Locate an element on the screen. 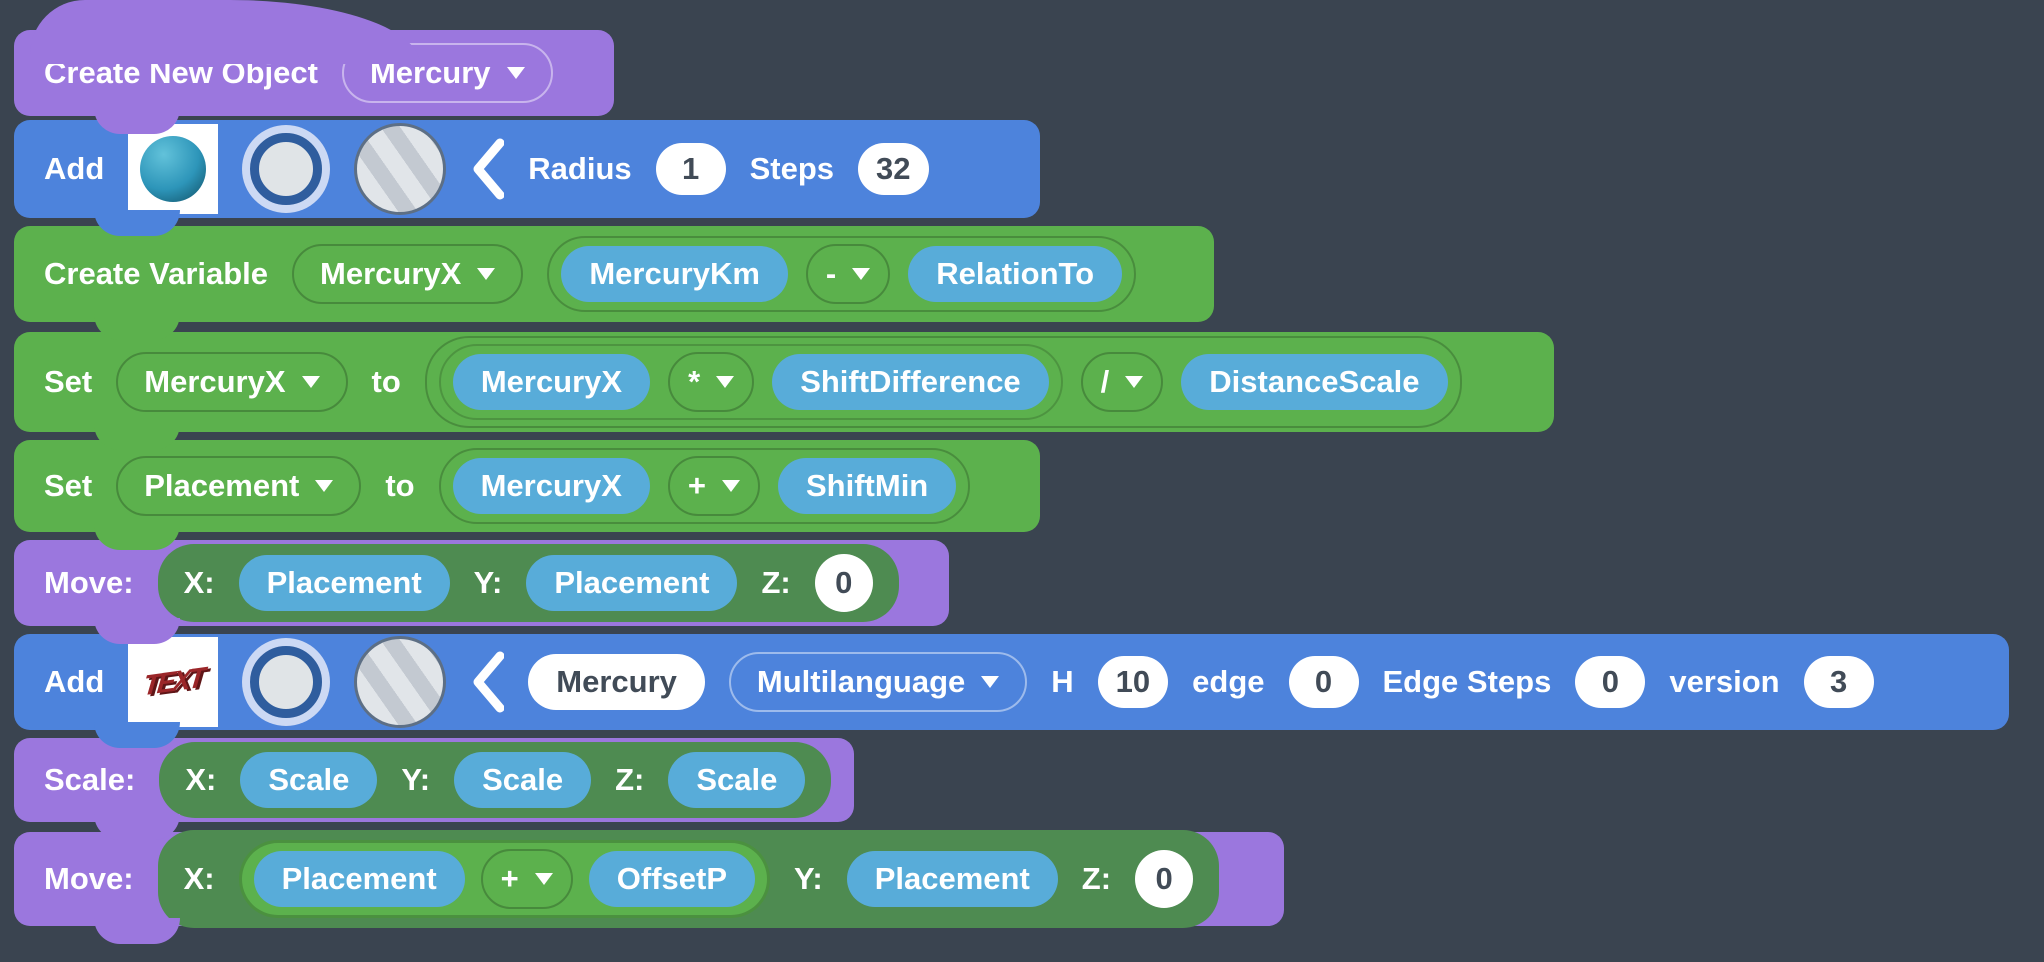  expression-container: MercuryX + ShiftMin is located at coordinates (704, 486).